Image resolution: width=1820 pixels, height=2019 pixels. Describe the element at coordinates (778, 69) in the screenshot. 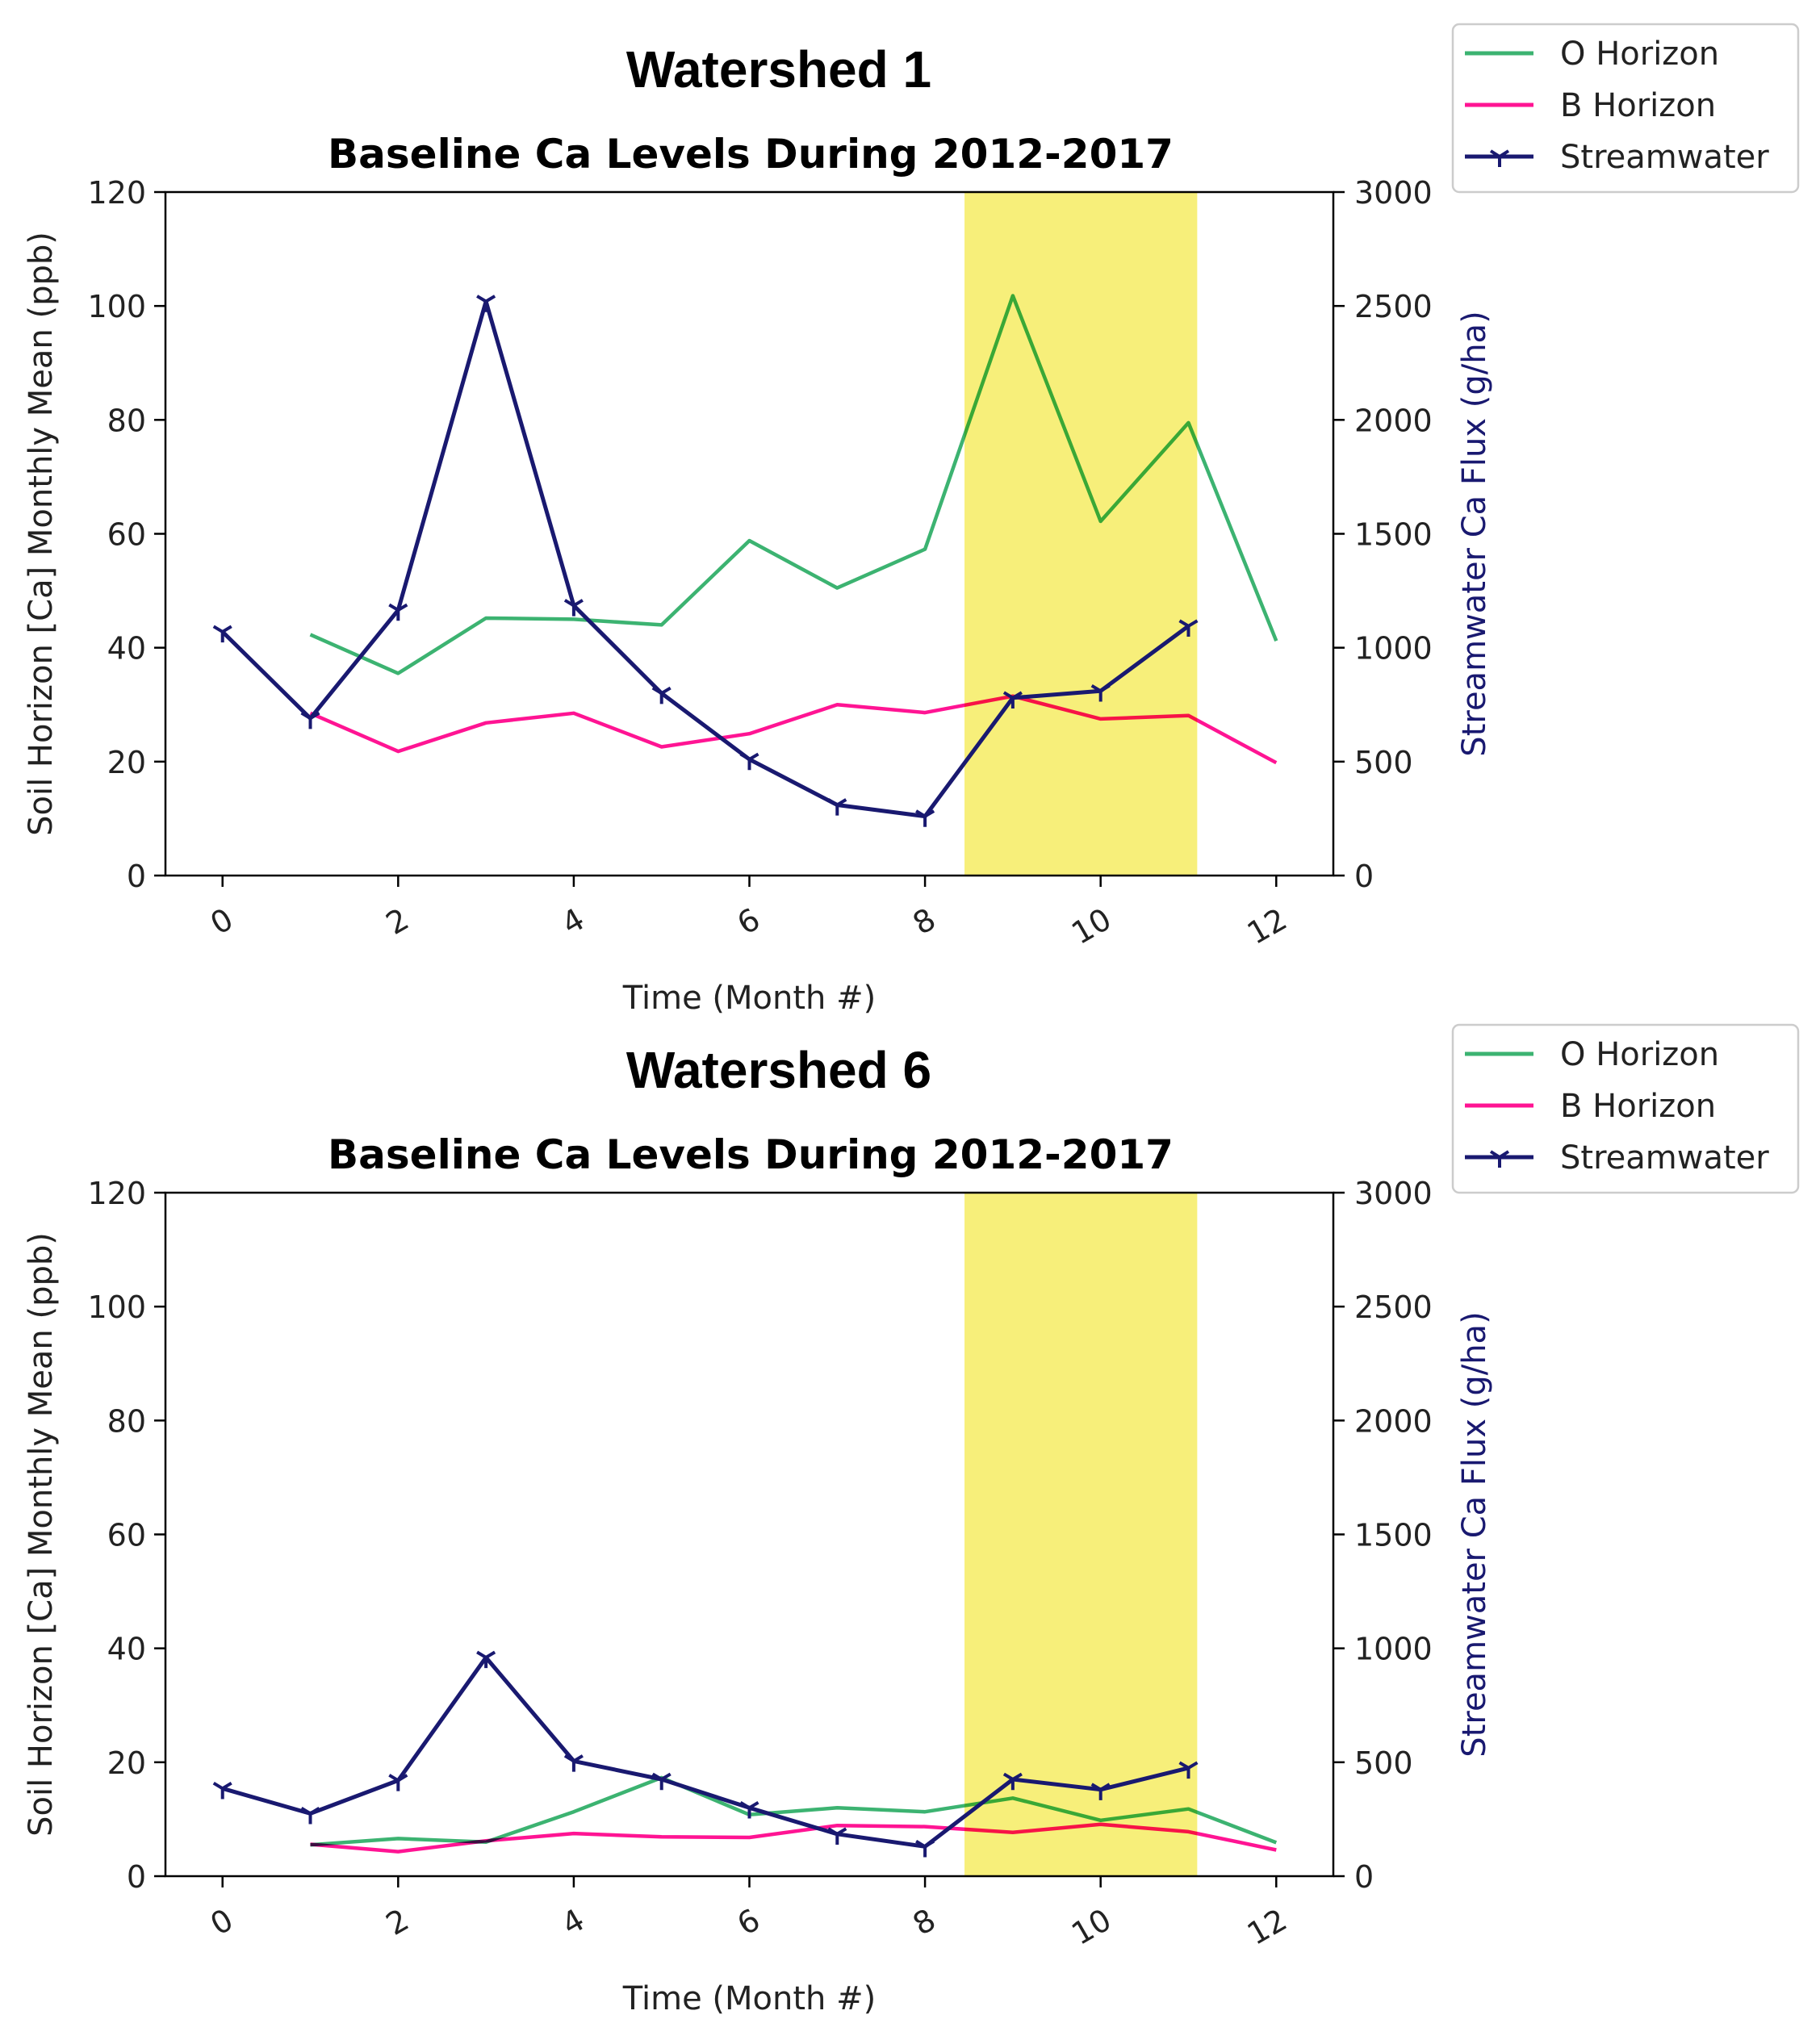

I see `figure-title: Watershed 1` at that location.